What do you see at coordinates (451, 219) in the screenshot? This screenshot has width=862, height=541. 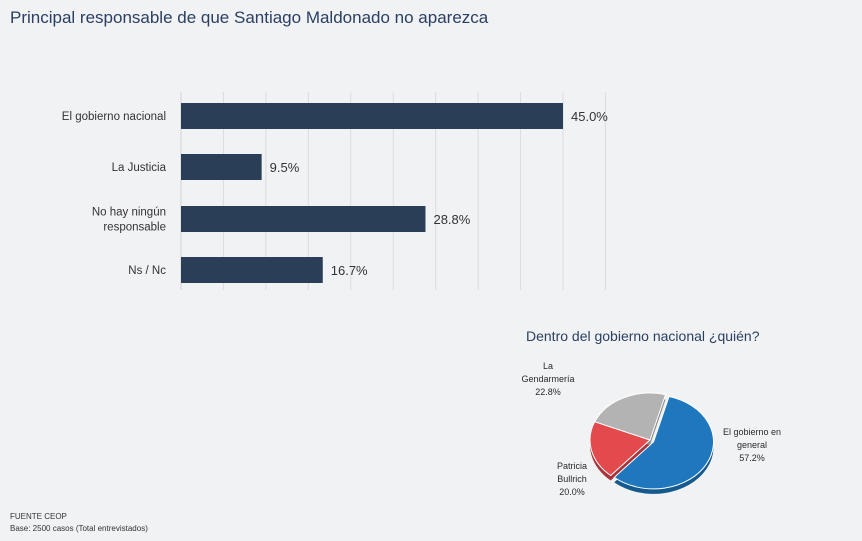 I see `data-label: 28.8%` at bounding box center [451, 219].